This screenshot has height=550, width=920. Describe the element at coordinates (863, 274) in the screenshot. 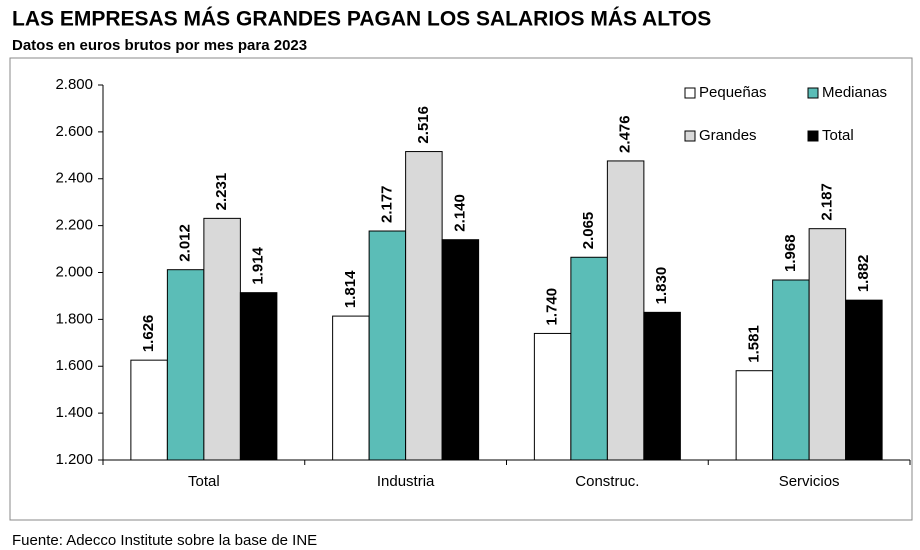

I see `value-label: 1.882` at that location.